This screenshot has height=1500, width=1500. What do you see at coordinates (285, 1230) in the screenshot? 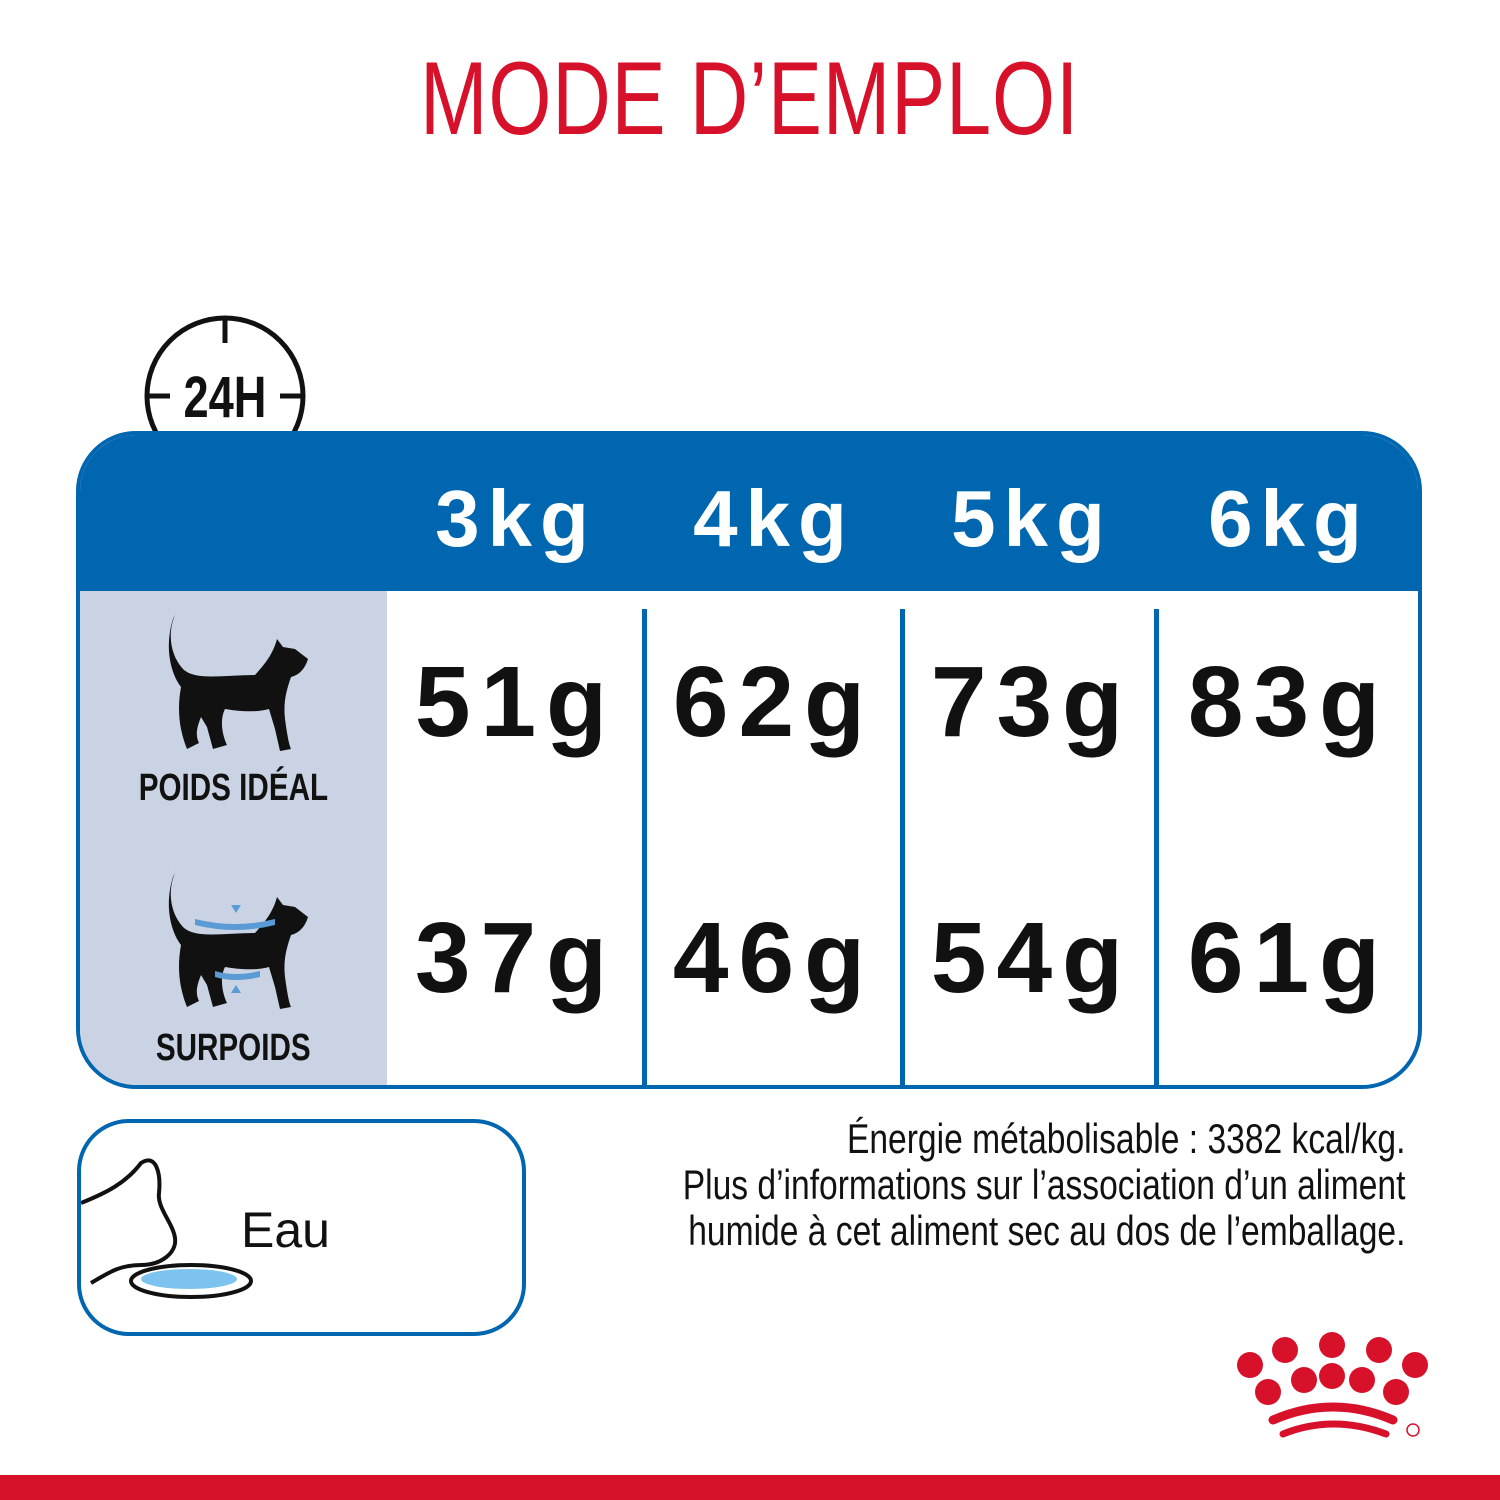
I see `water-label: Eau` at bounding box center [285, 1230].